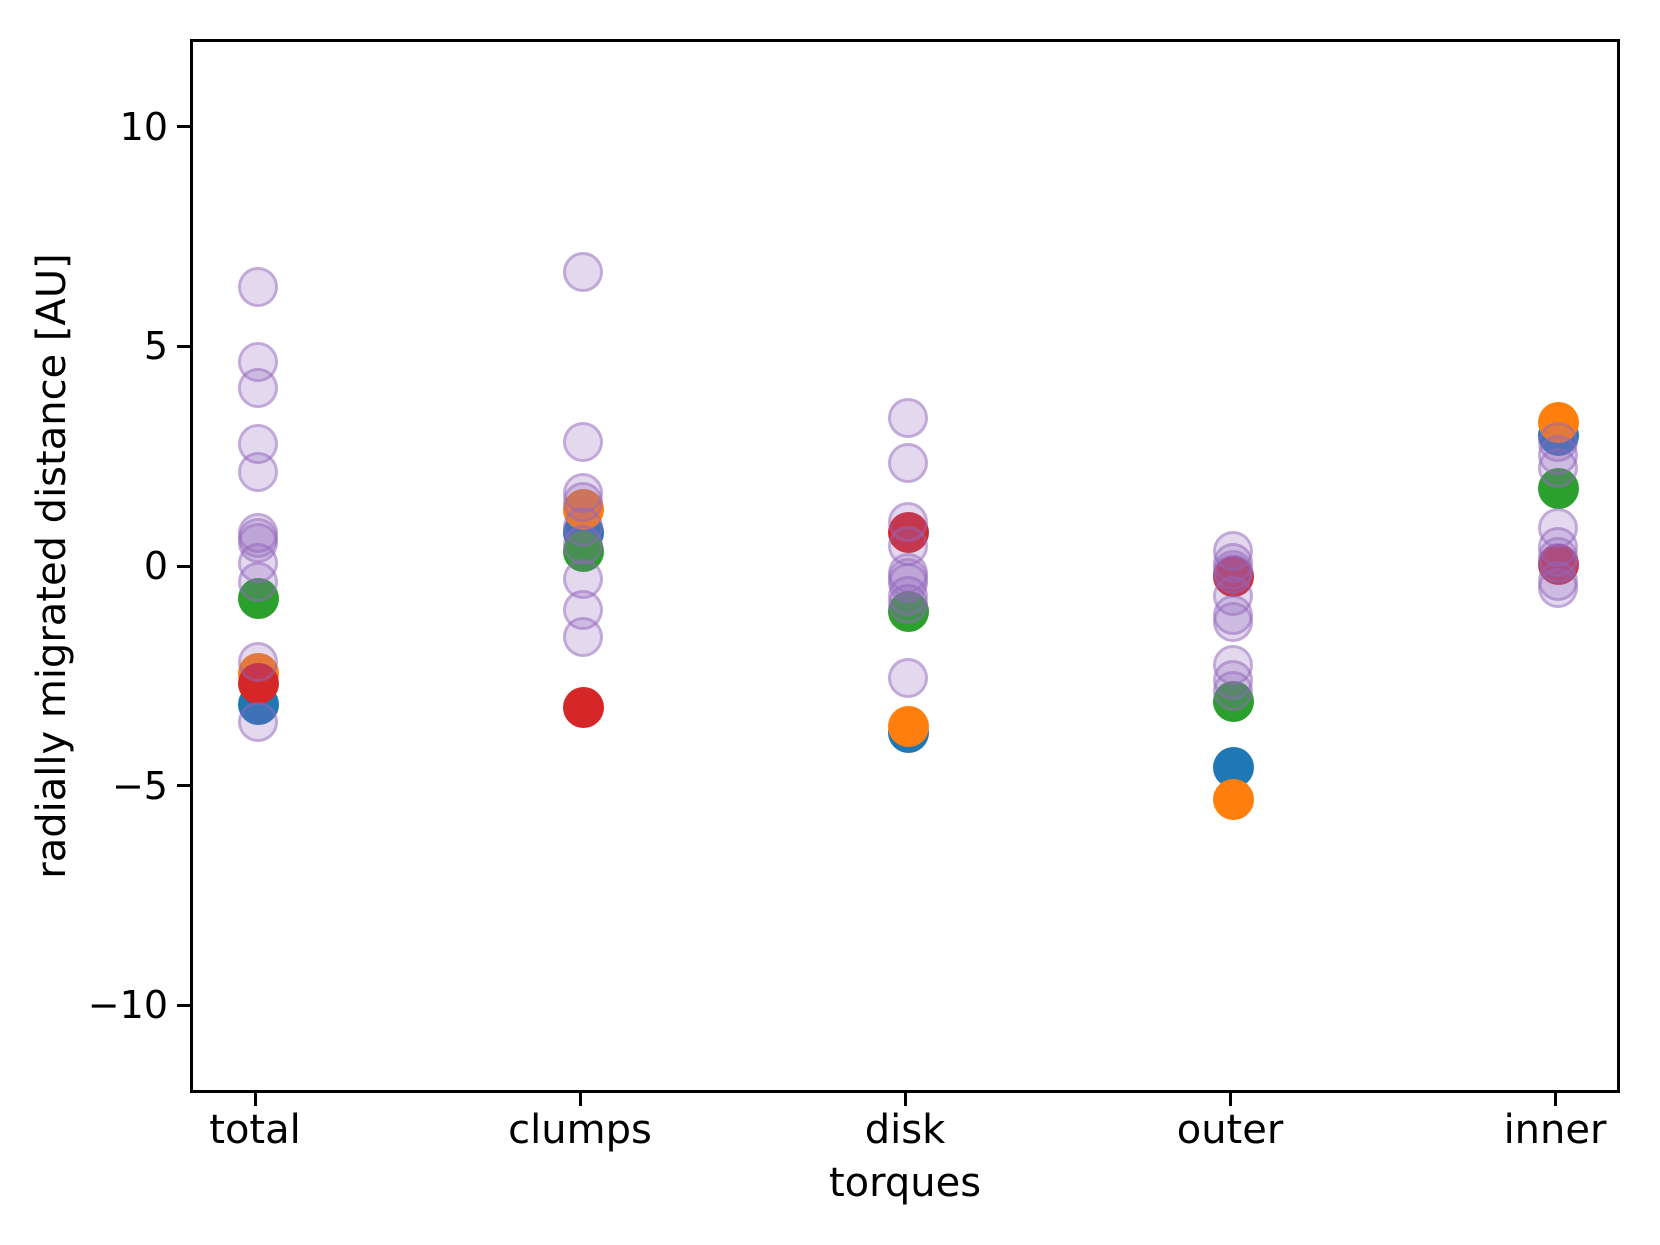 The image size is (1660, 1245). I want to click on y-tick-label: 0, so click(155, 566).